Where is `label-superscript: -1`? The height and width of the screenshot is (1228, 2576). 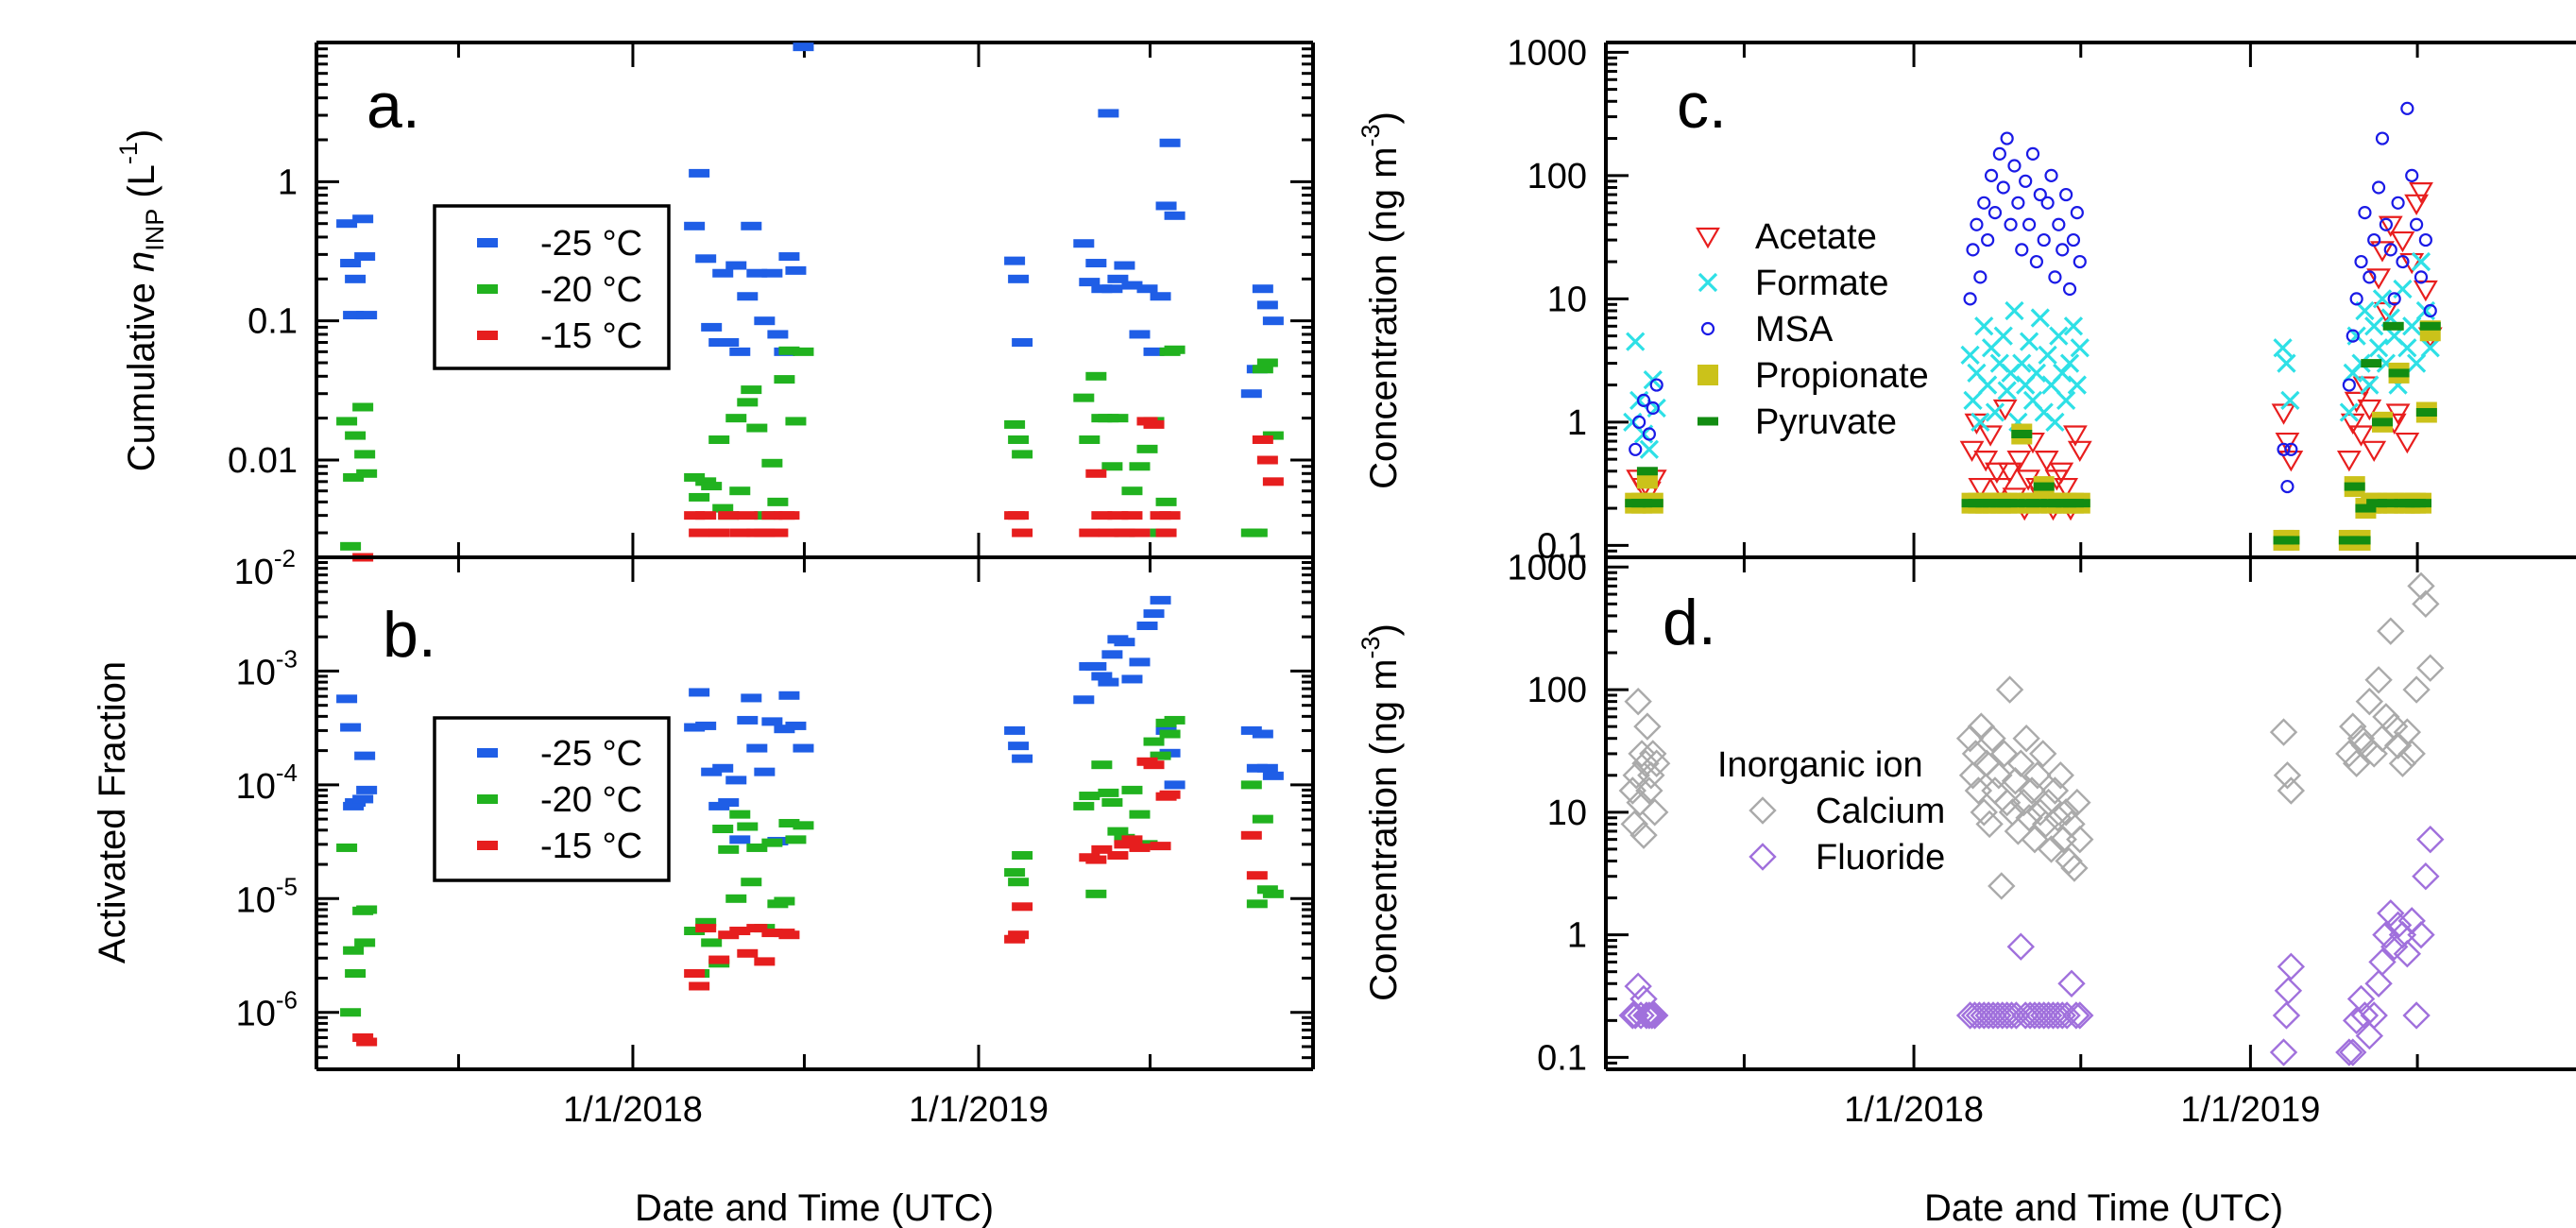
label-superscript: -1 is located at coordinates (128, 153).